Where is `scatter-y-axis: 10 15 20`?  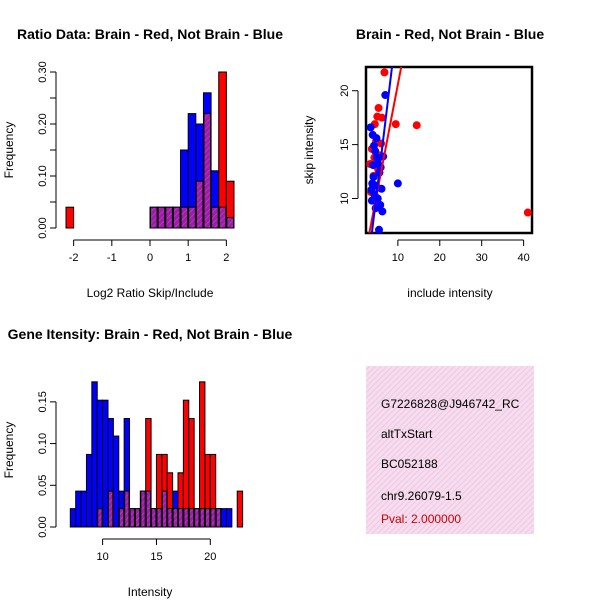 scatter-y-axis: 10 15 20 is located at coordinates (349, 145).